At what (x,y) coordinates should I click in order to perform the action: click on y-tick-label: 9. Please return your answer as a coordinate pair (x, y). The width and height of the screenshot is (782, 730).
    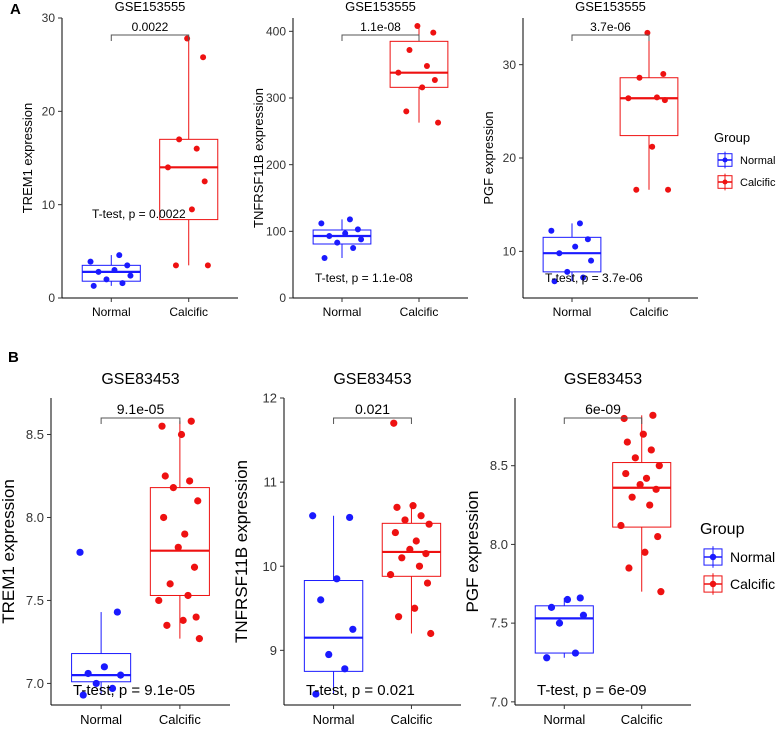
    Looking at the image, I should click on (273, 650).